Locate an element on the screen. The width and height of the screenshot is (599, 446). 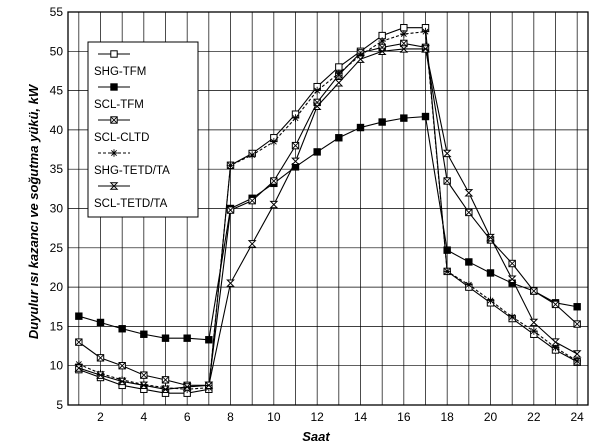
x-tick-label: 2 is located at coordinates (100, 417).